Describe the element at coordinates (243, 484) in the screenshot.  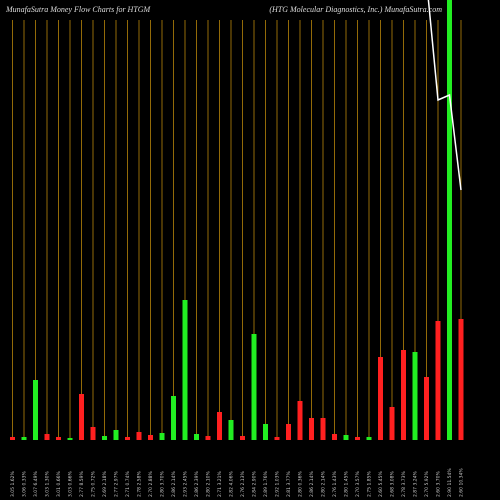
I see `x-tick-label: 2.76 2.13%` at that location.